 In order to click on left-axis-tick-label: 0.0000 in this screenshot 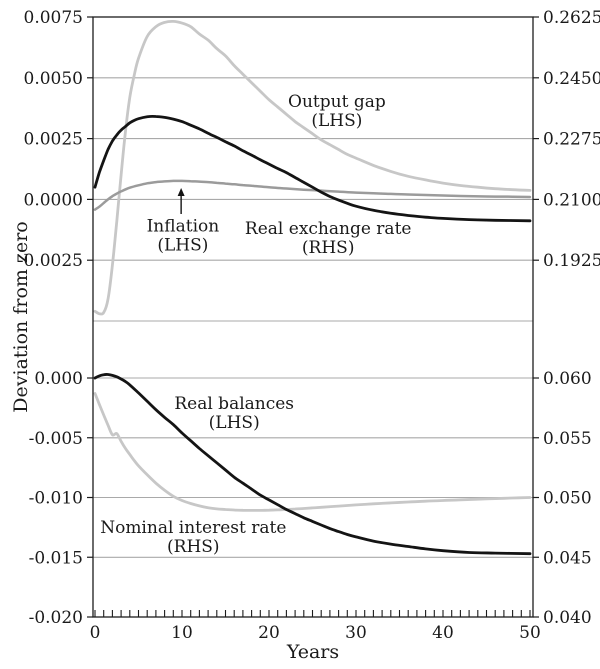, I will do `click(53, 200)`.